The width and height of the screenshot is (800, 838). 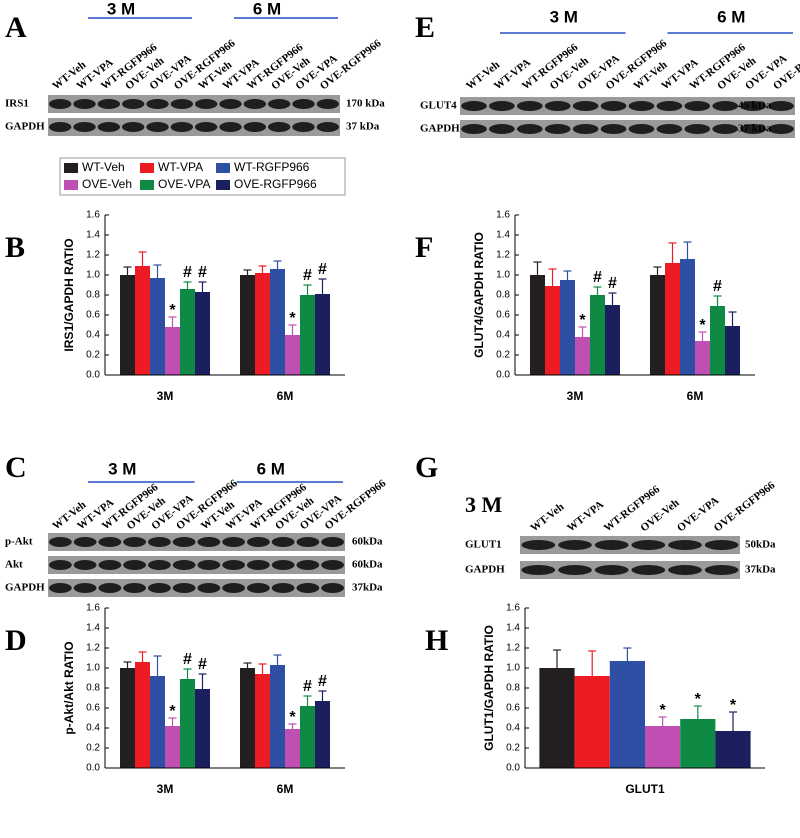 What do you see at coordinates (503, 215) in the screenshot?
I see `y-tick-label: 1.6` at bounding box center [503, 215].